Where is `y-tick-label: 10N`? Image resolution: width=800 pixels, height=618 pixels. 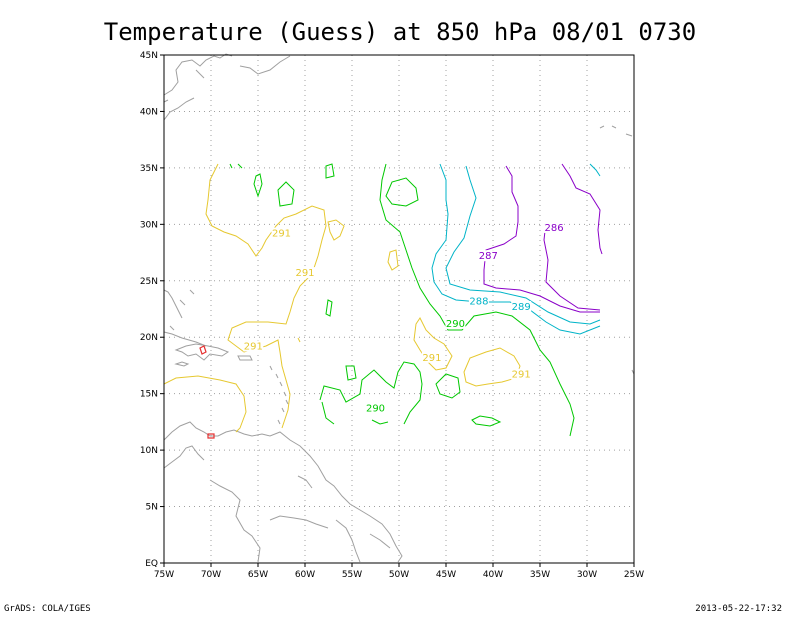 y-tick-label: 10N is located at coordinates (149, 451).